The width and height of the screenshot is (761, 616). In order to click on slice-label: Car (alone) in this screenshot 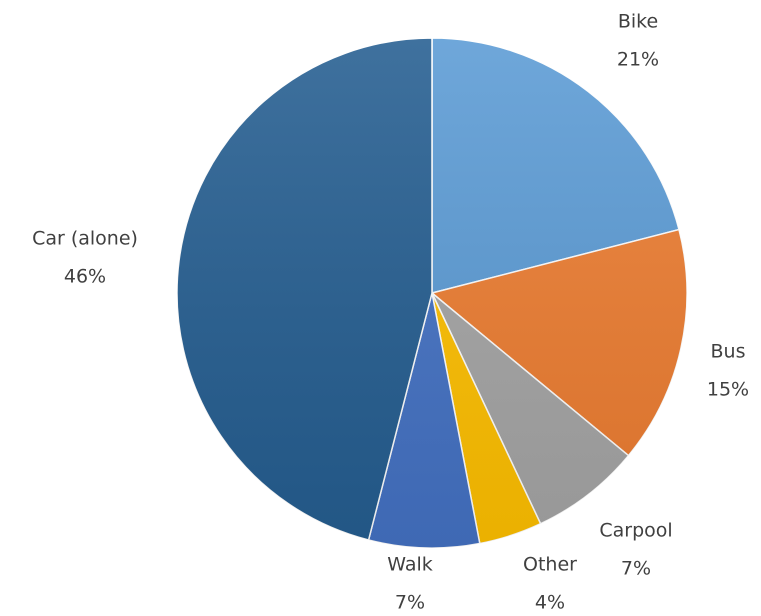, I will do `click(85, 239)`.